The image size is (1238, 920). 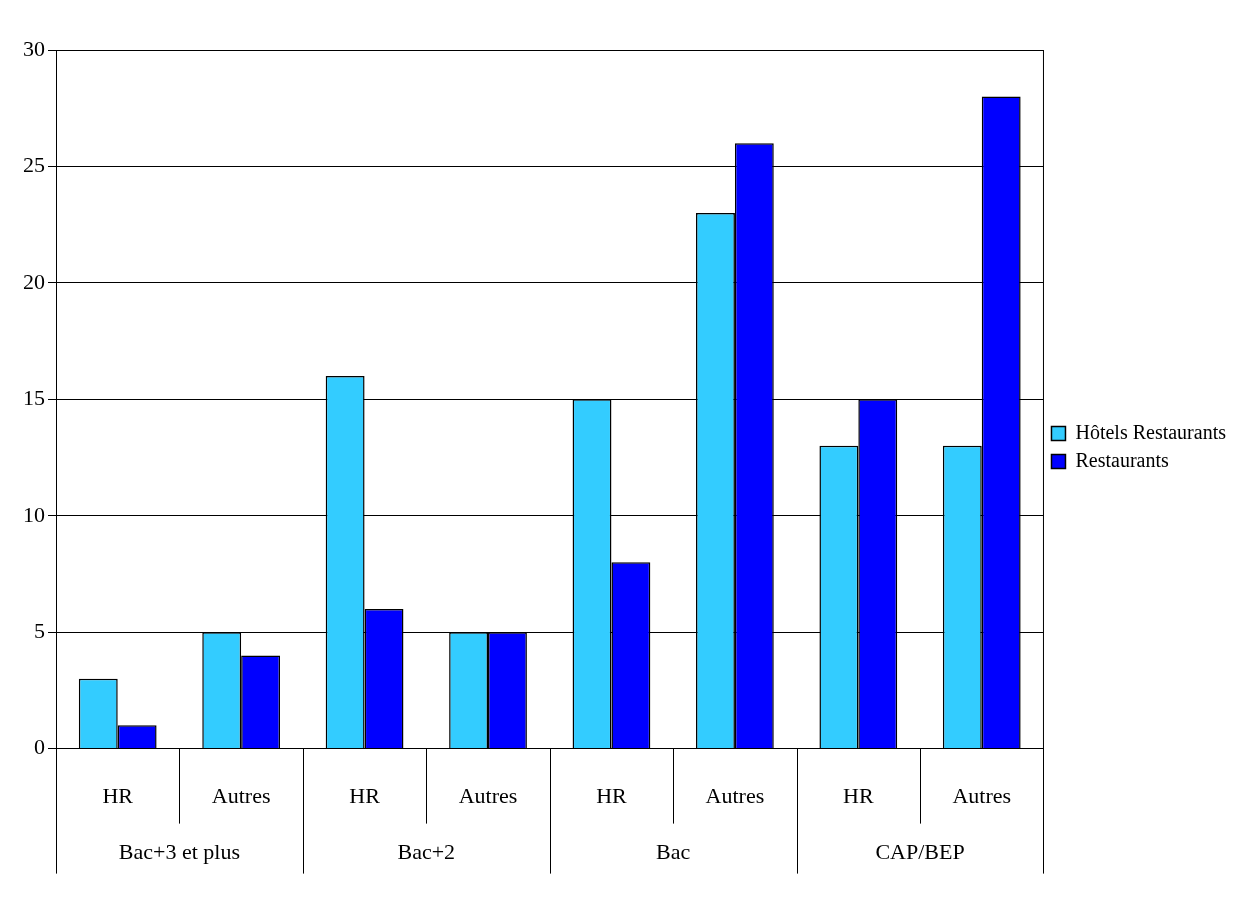 I want to click on y-tick-label: 20, so click(x=34, y=281).